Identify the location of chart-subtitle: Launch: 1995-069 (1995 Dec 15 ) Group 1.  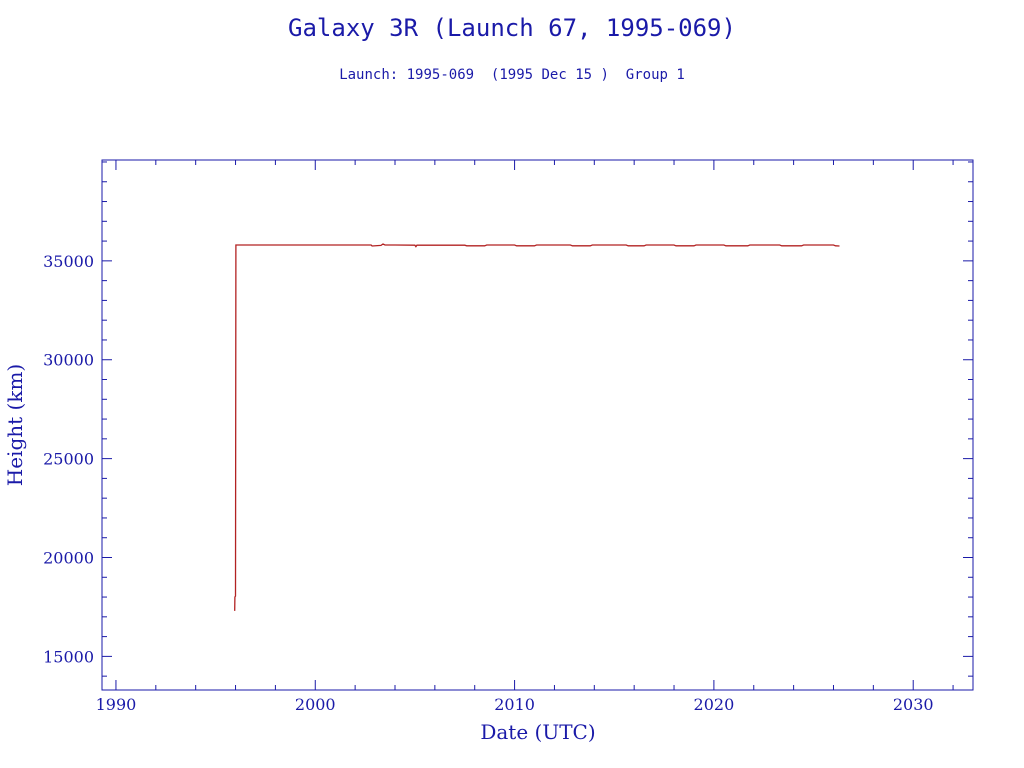
(512, 75).